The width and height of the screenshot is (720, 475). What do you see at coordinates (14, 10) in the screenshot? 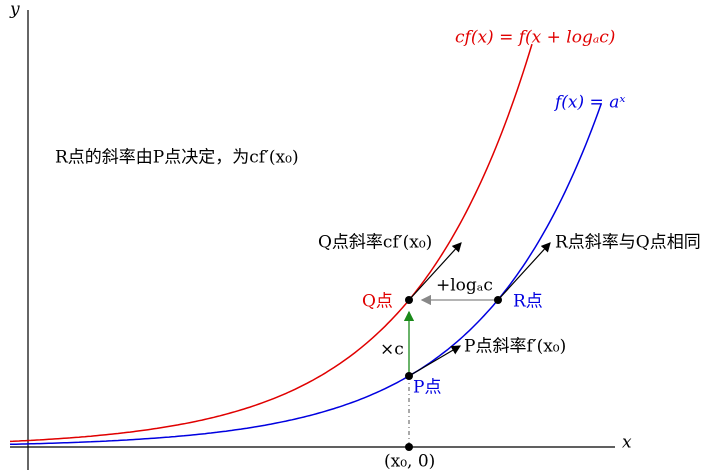
I see `y-axis-label: y` at bounding box center [14, 10].